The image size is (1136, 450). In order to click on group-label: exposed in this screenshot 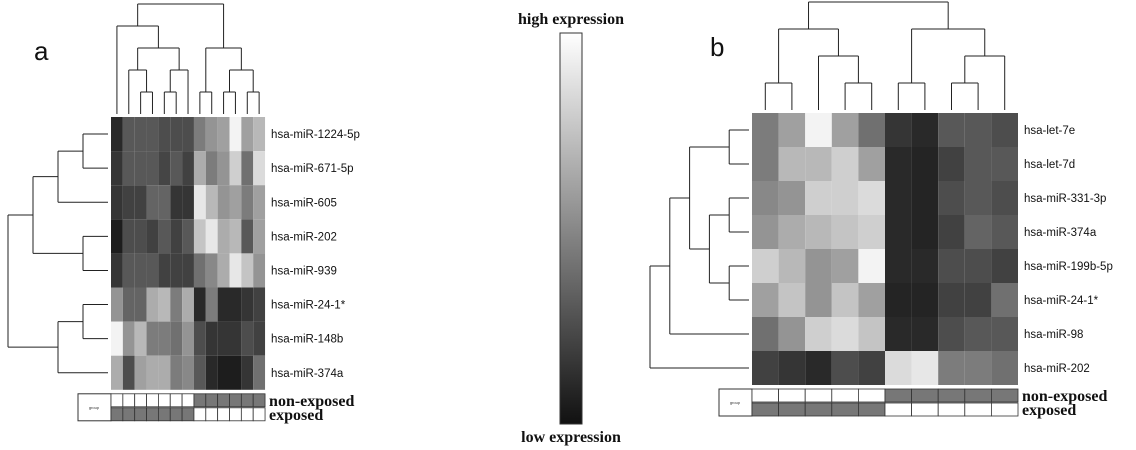, I will do `click(296, 415)`.